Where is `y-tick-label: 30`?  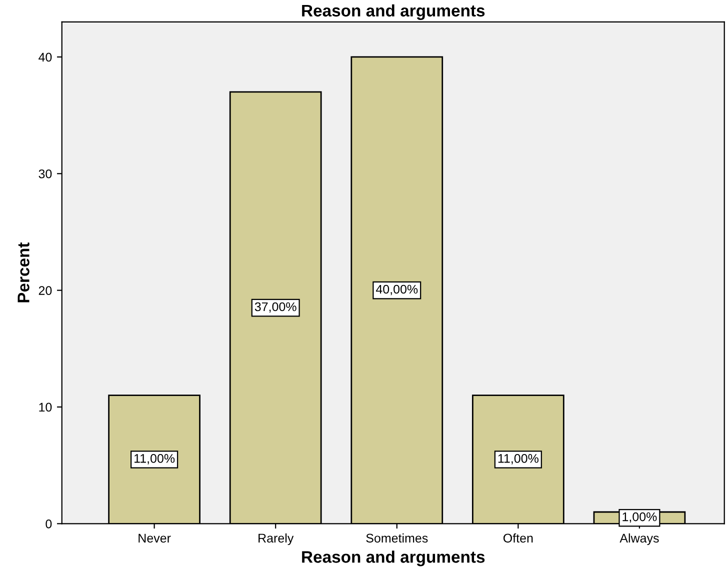
y-tick-label: 30 is located at coordinates (45, 173).